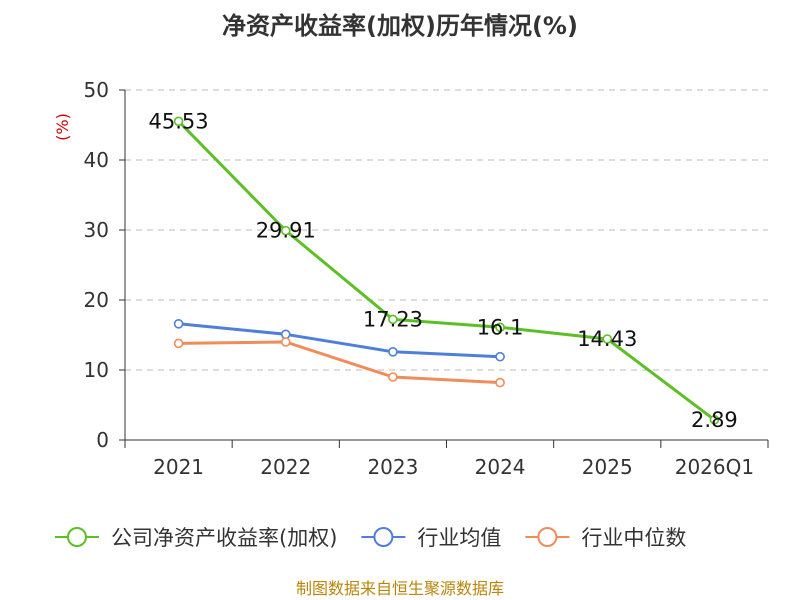 The image size is (800, 600). What do you see at coordinates (453, 467) in the screenshot?
I see `x-tick-labels: 2021 2022 2023 2024 2025 2026Q1` at bounding box center [453, 467].